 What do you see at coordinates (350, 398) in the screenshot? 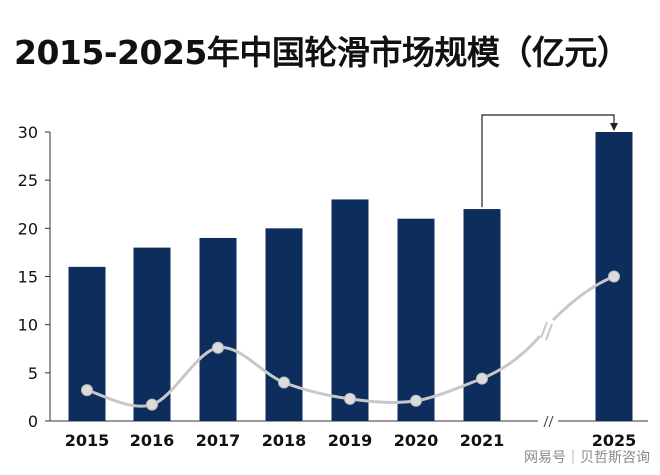
I see `line-point-2019` at bounding box center [350, 398].